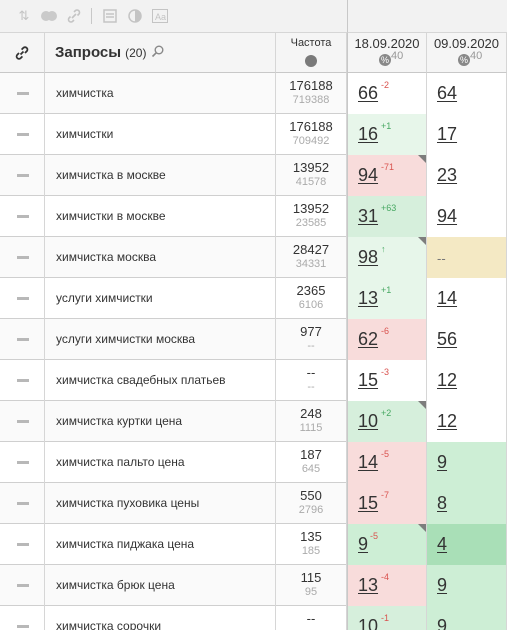 This screenshot has height=630, width=507. I want to click on contrast-icon, so click(135, 16).